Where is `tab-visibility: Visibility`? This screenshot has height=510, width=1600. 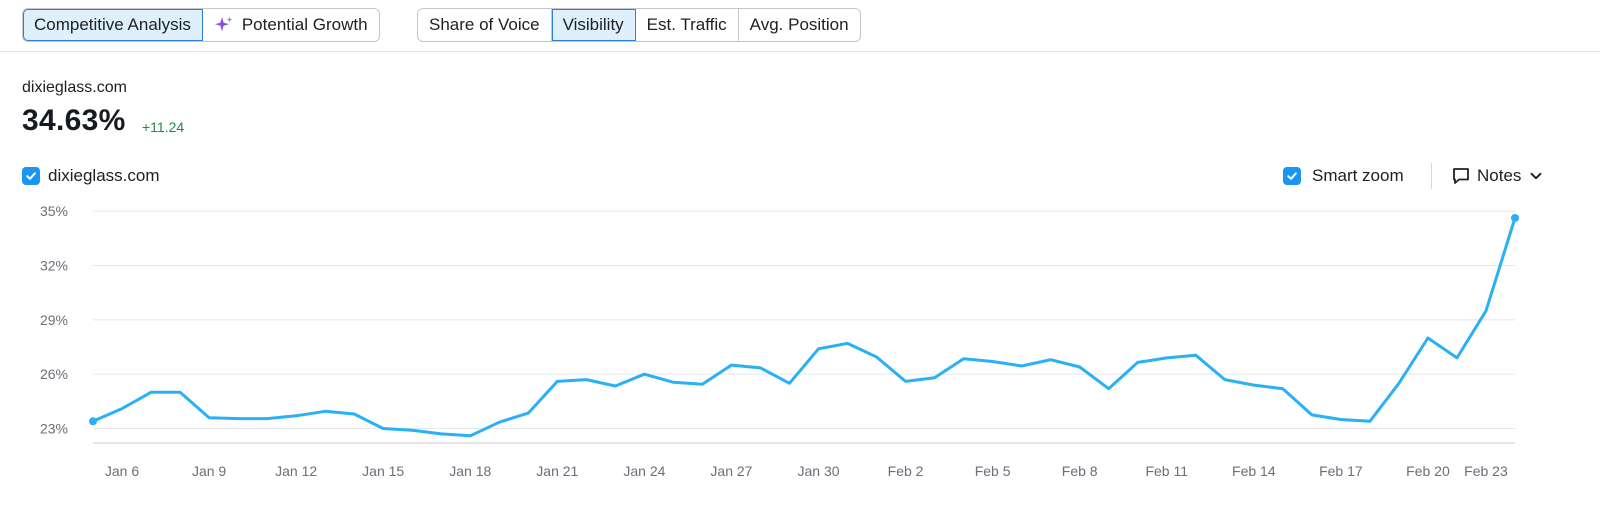
tab-visibility: Visibility is located at coordinates (593, 25).